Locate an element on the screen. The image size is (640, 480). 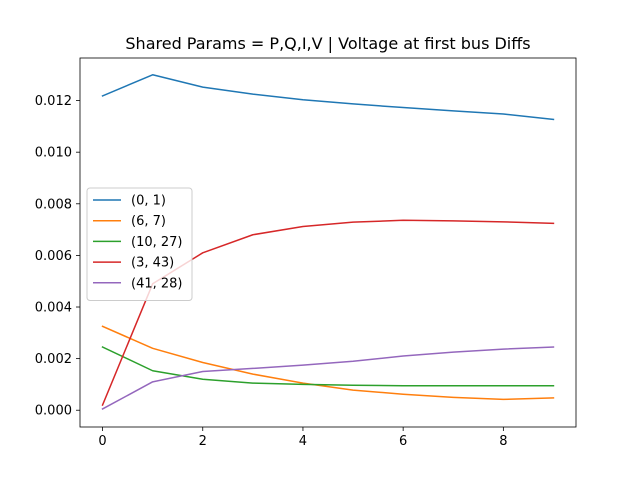
y-tick-label-0: 0.000 is located at coordinates (53, 411).